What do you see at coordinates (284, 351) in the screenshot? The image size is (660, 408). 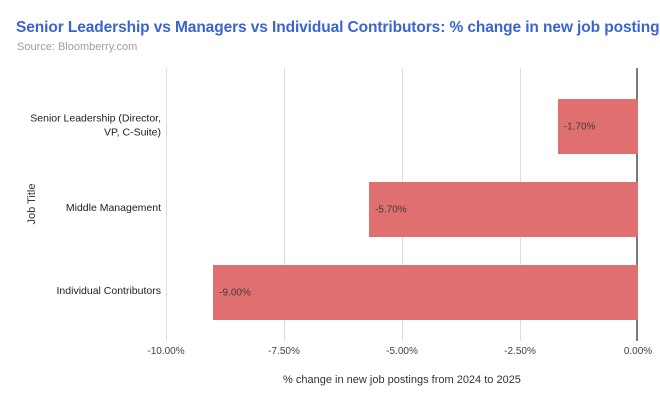 I see `x-tick: -7.50%` at bounding box center [284, 351].